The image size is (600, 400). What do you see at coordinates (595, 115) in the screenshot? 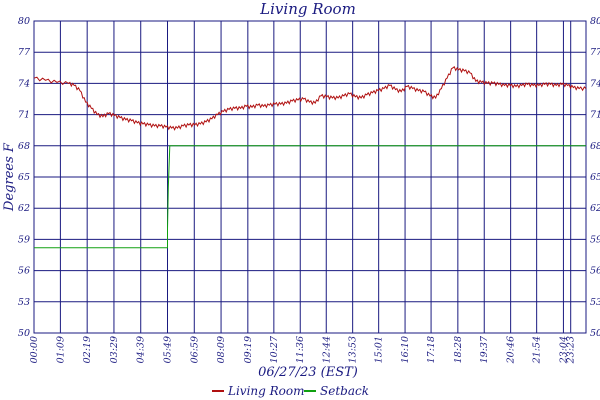
I see `y-tick-label-right: 71` at bounding box center [595, 115].